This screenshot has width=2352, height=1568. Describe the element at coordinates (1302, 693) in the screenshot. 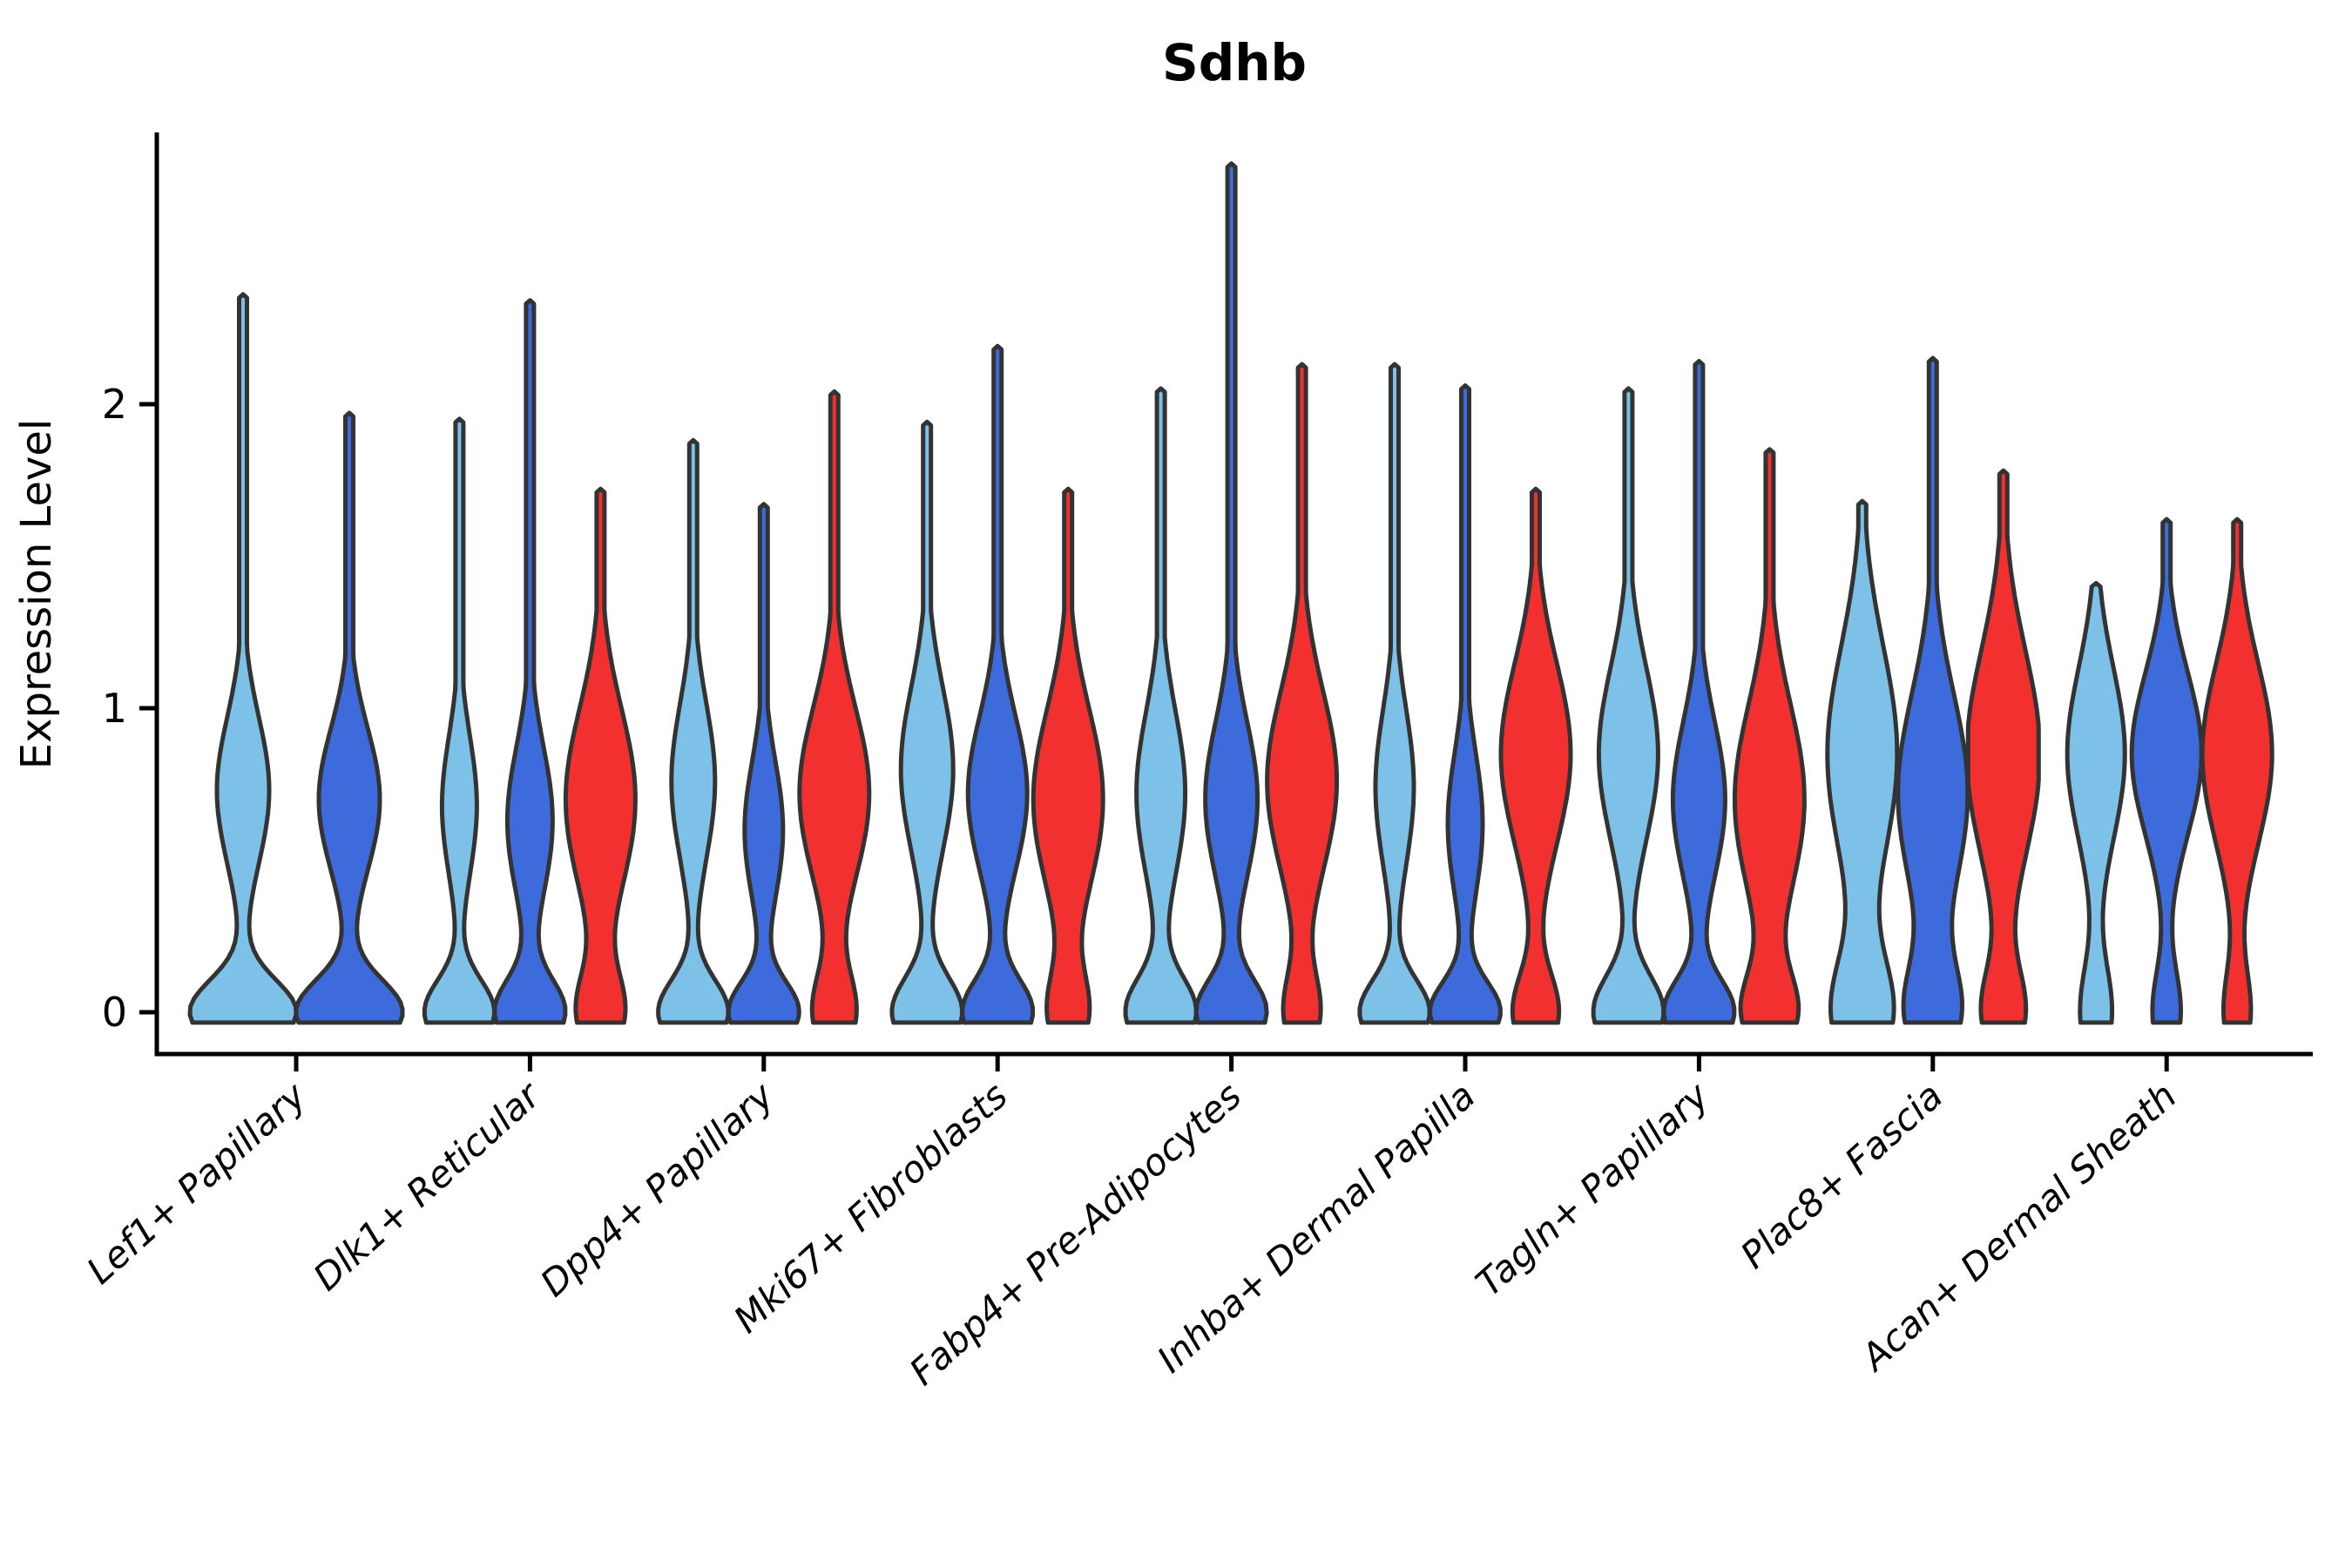

I see `violin-fabp4-red` at that location.